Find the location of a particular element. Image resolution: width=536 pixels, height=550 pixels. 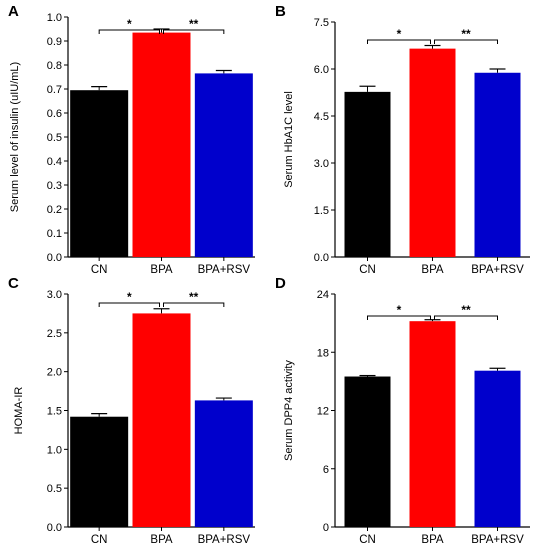

y-axis-label: Serum HbA1C level is located at coordinates (289, 139).